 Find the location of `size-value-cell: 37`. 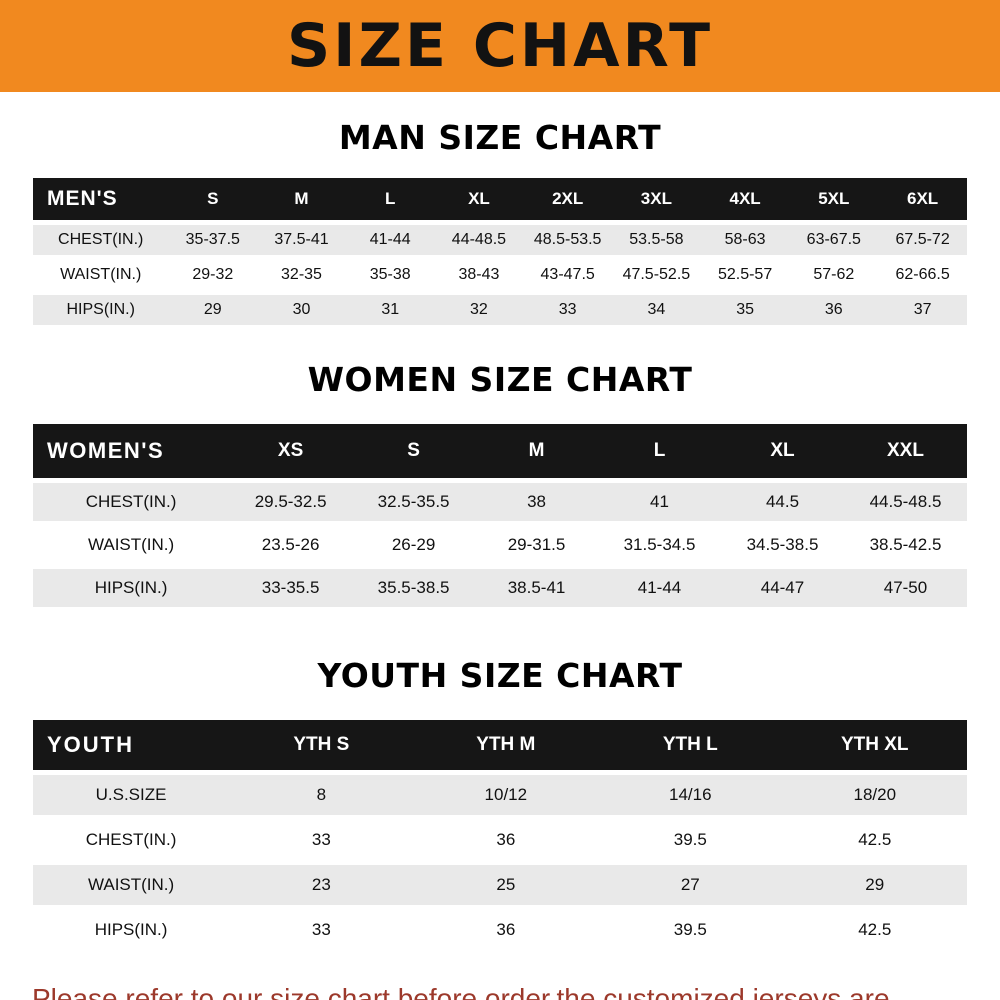

size-value-cell: 37 is located at coordinates (922, 310).